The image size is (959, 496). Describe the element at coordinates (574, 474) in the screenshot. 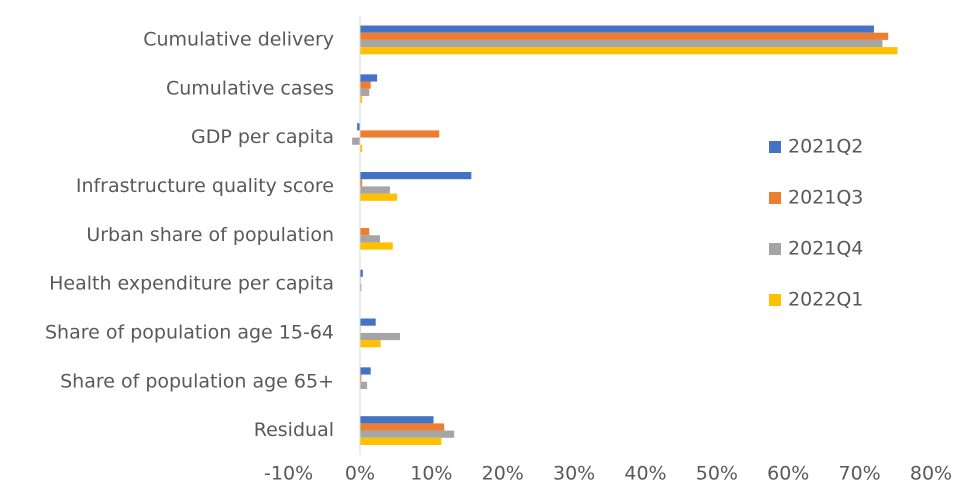

I see `x-tick-label: 30%` at that location.